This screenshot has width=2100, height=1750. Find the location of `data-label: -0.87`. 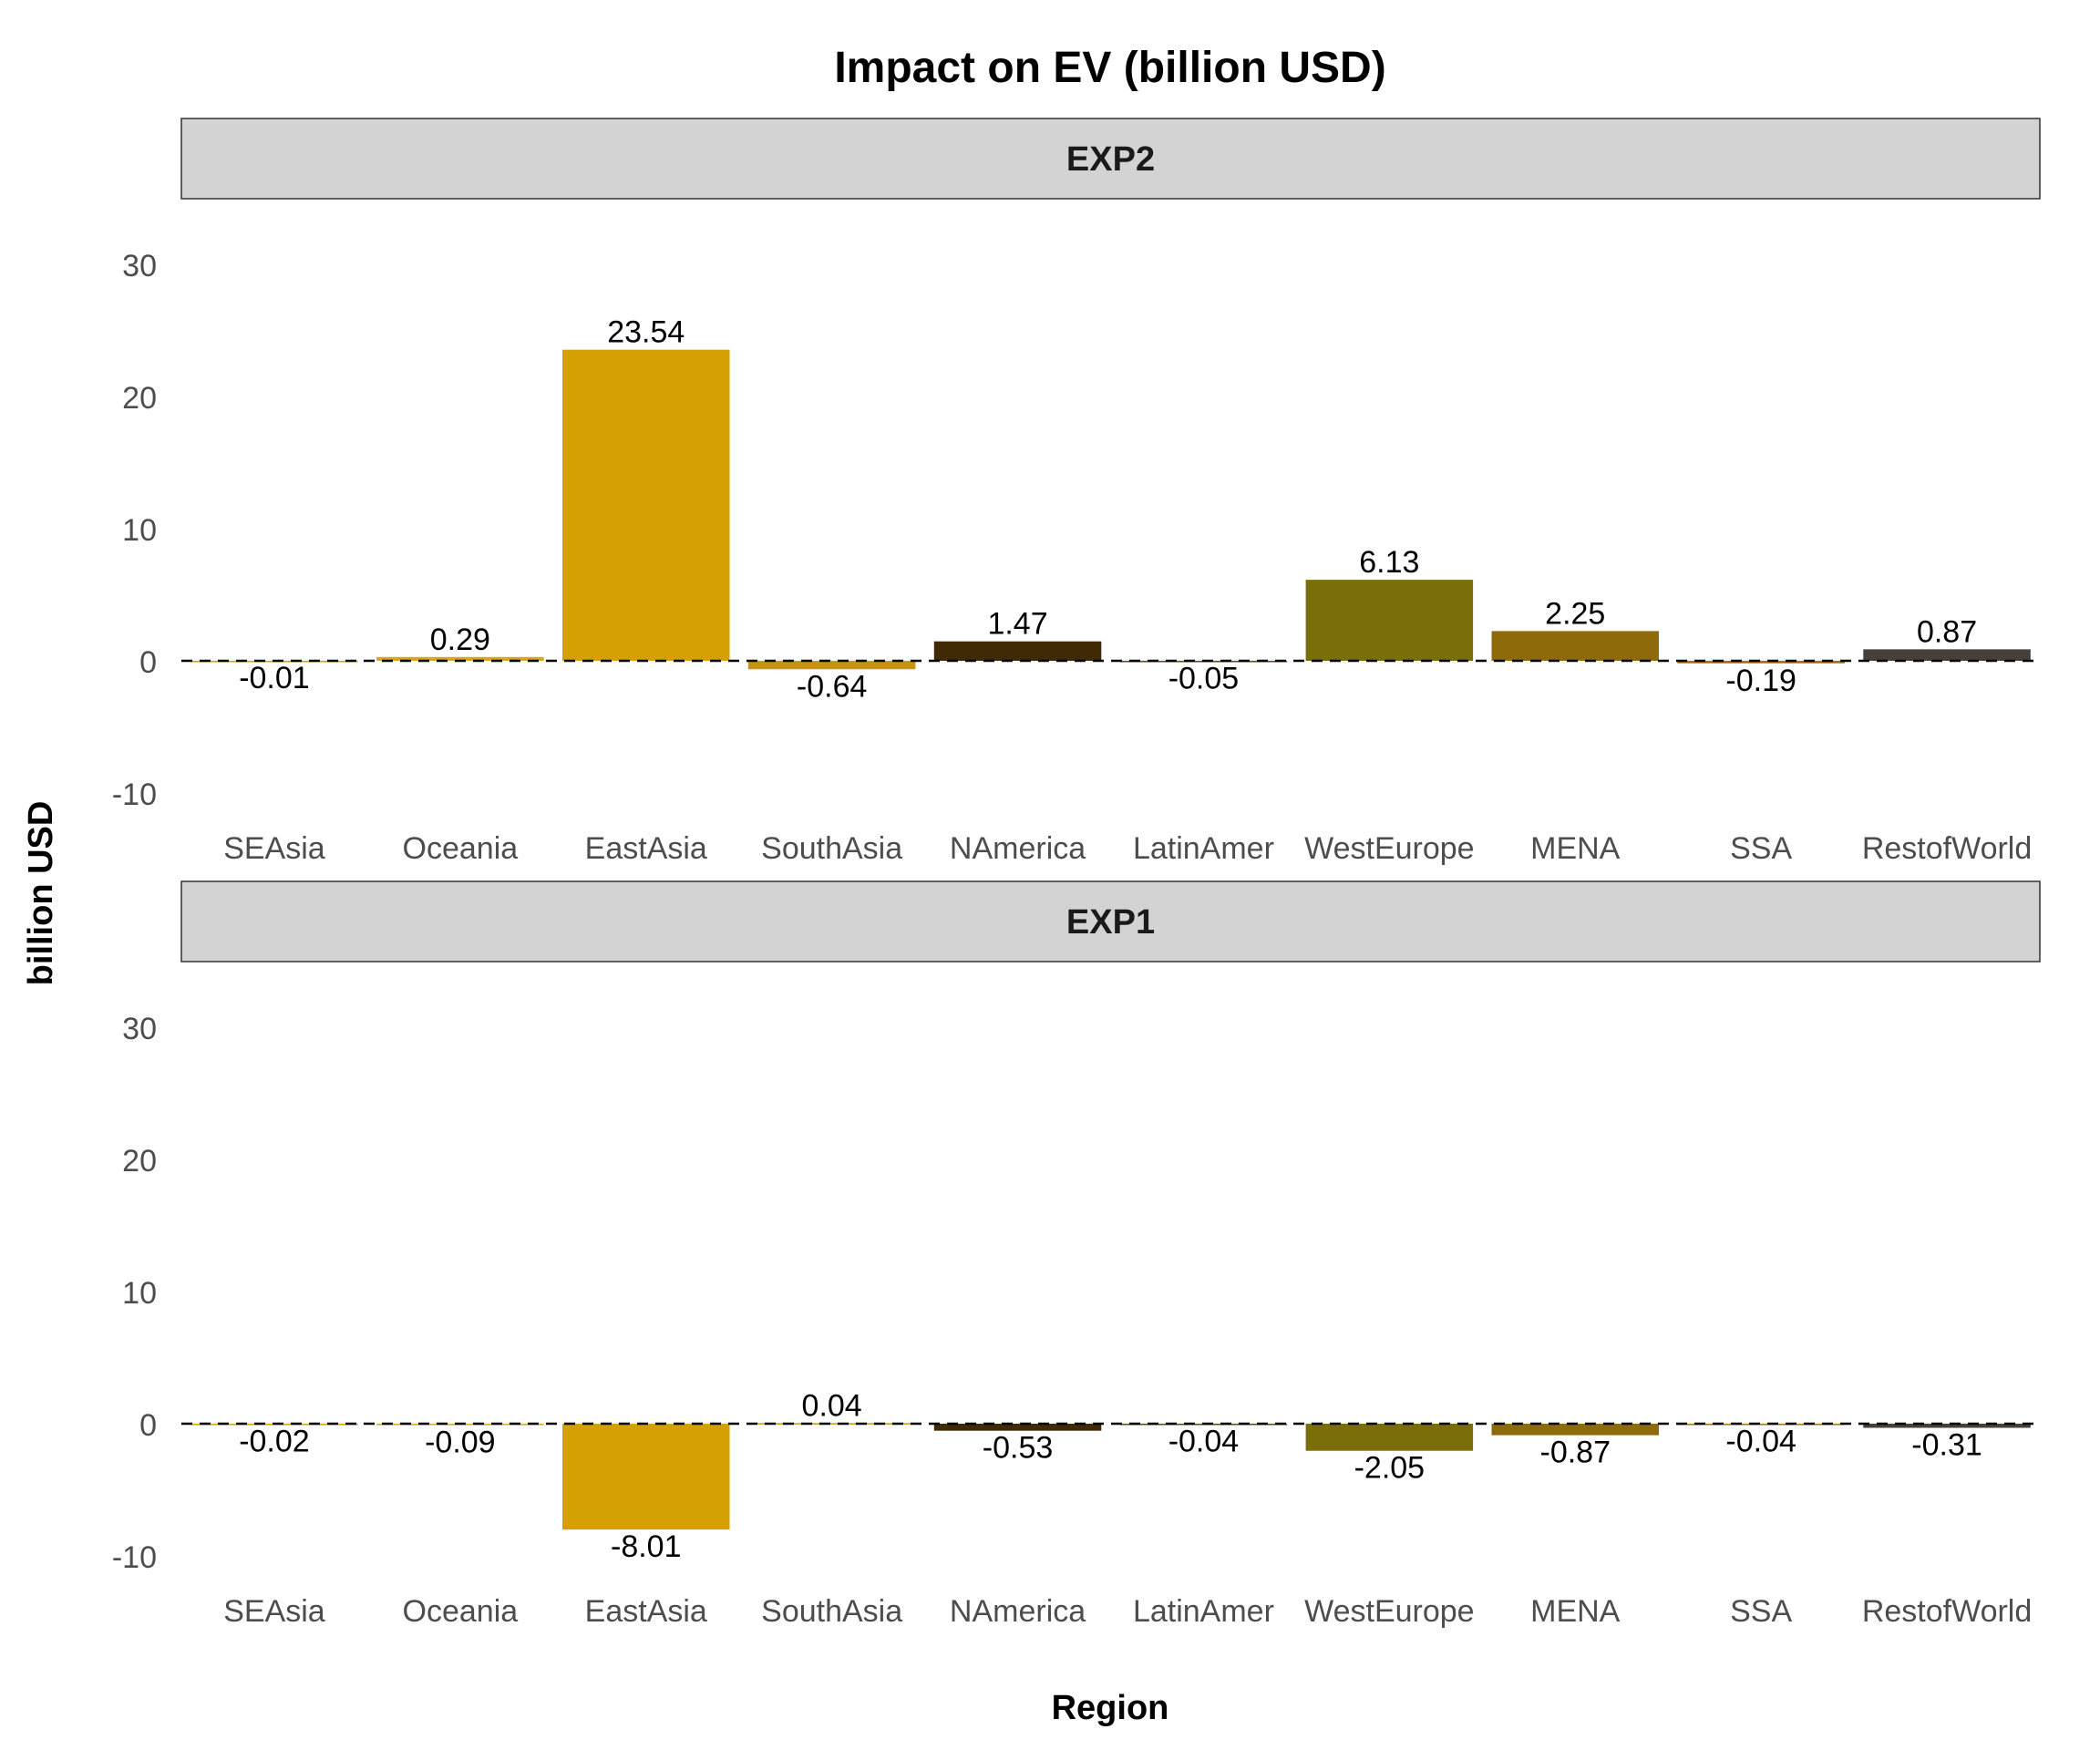

data-label: -0.87 is located at coordinates (1575, 1453).